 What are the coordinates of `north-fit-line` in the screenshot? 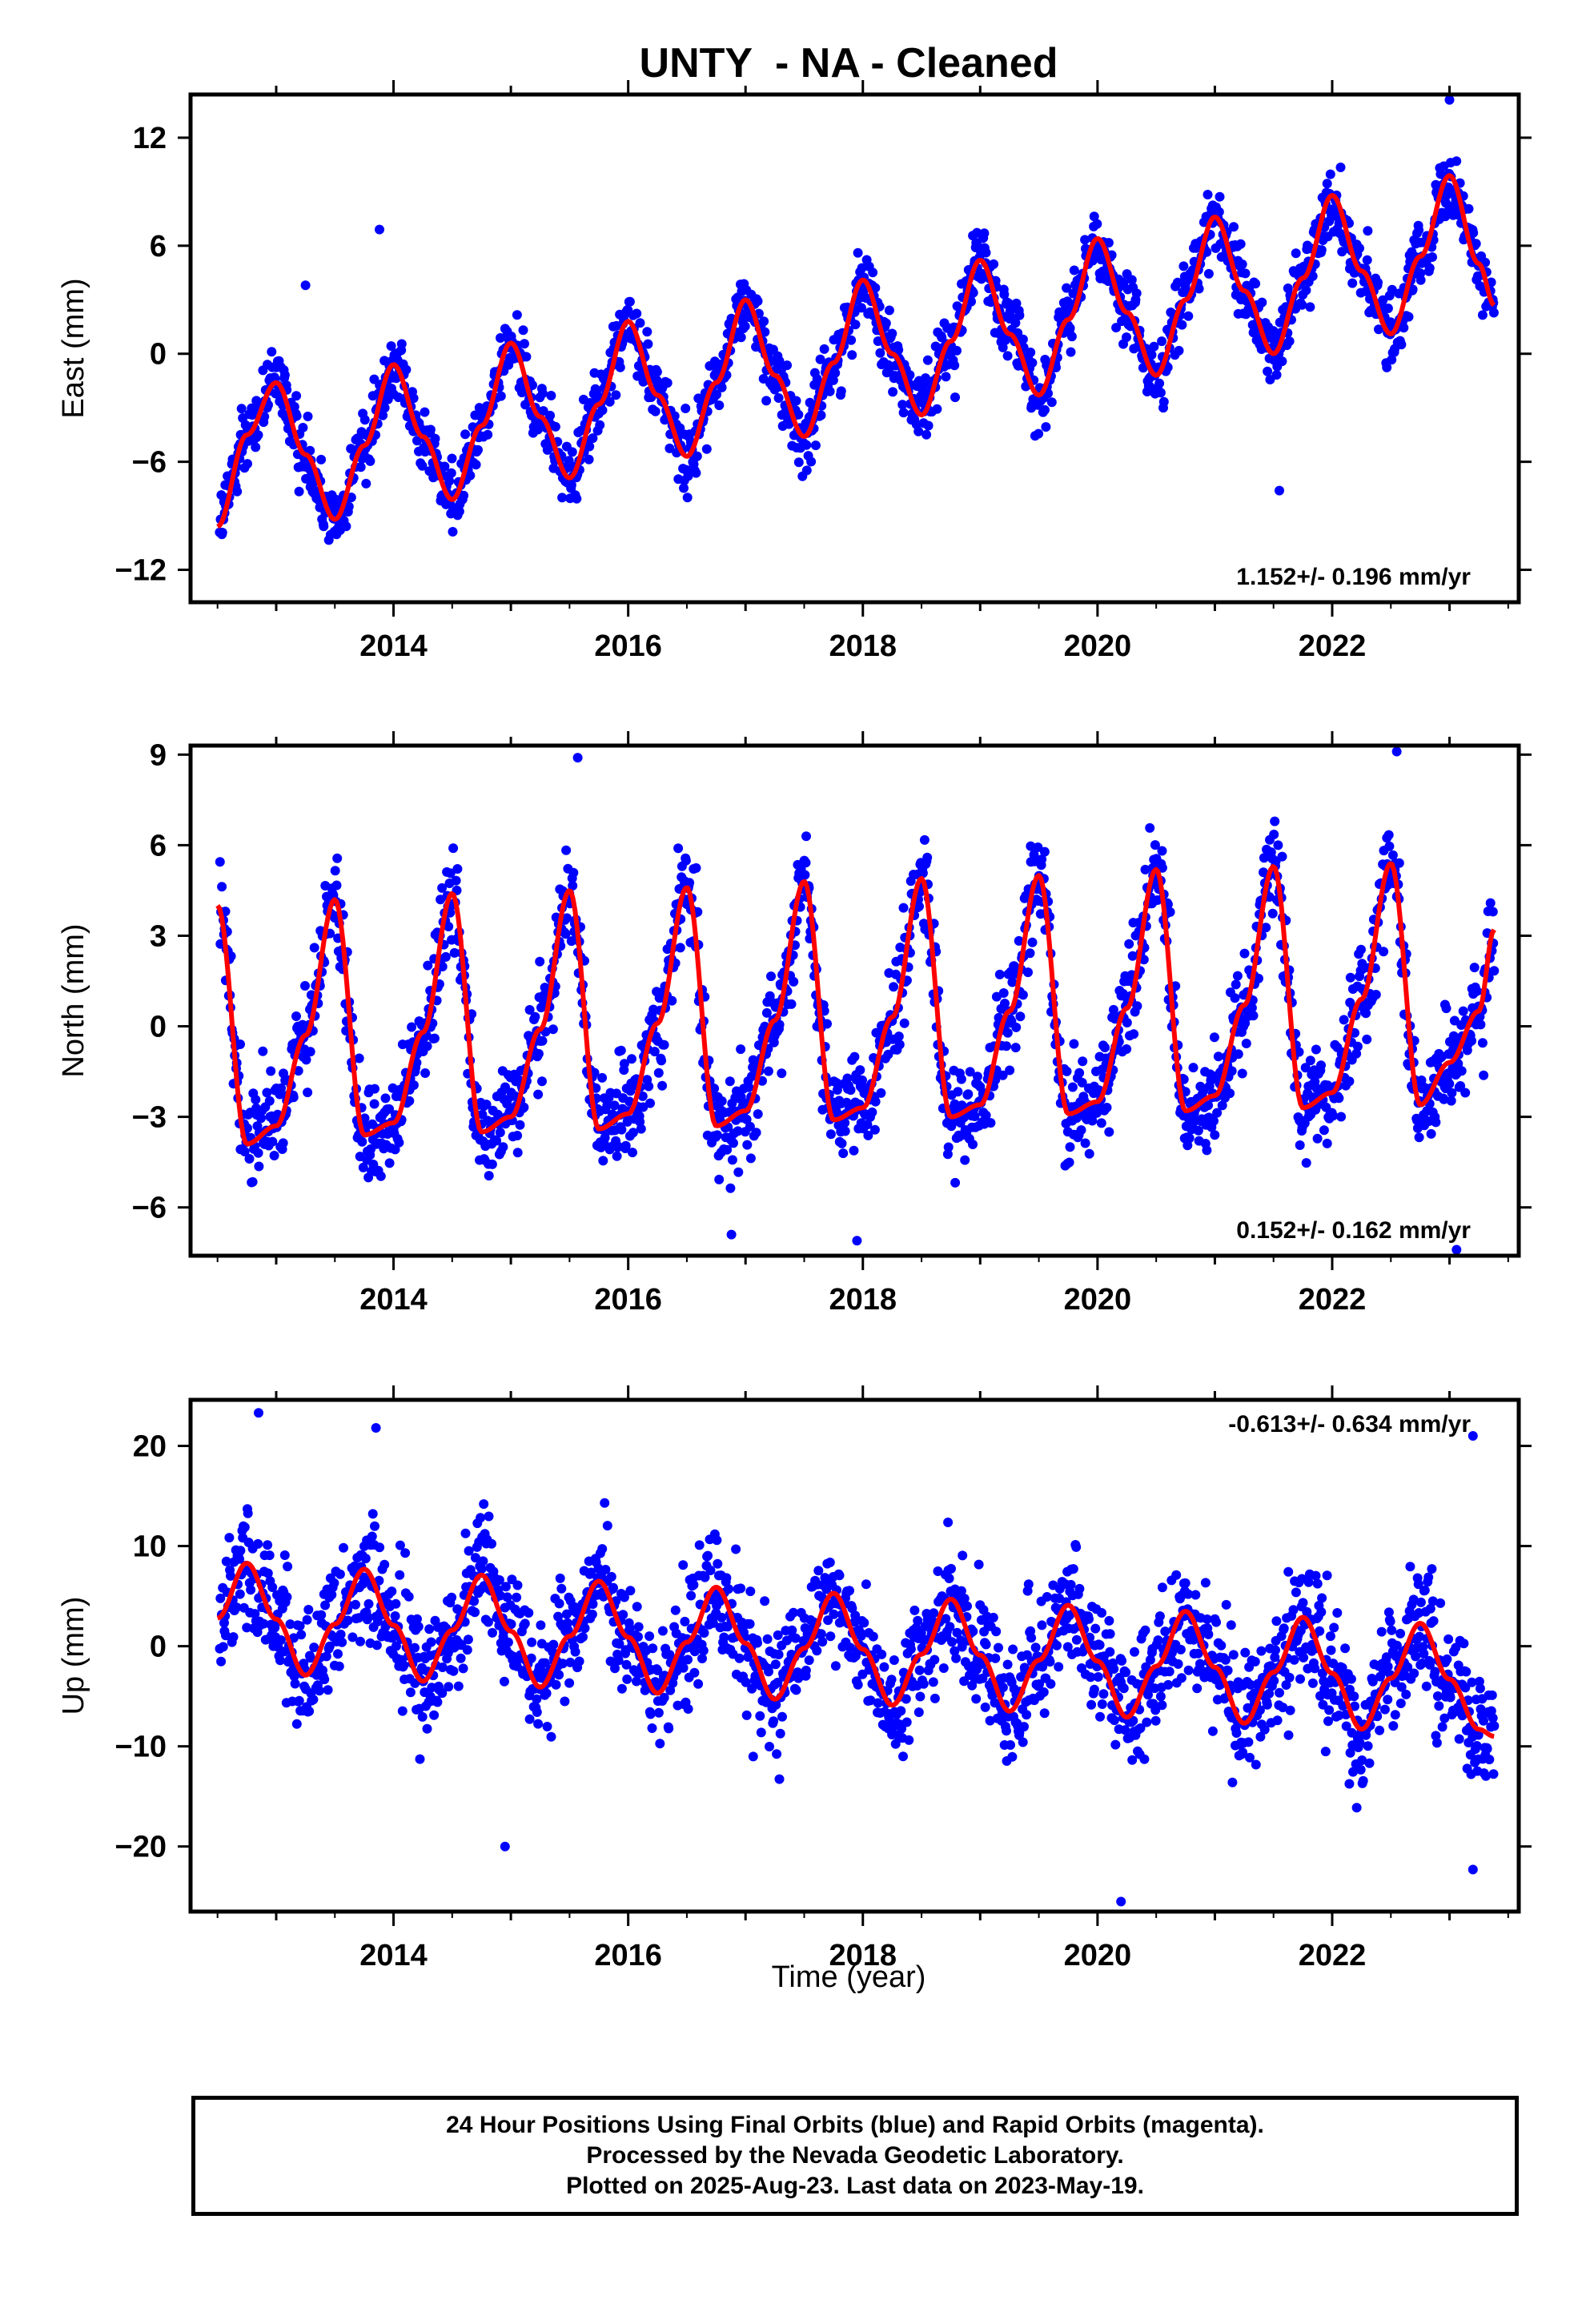 It's located at (855, 1004).